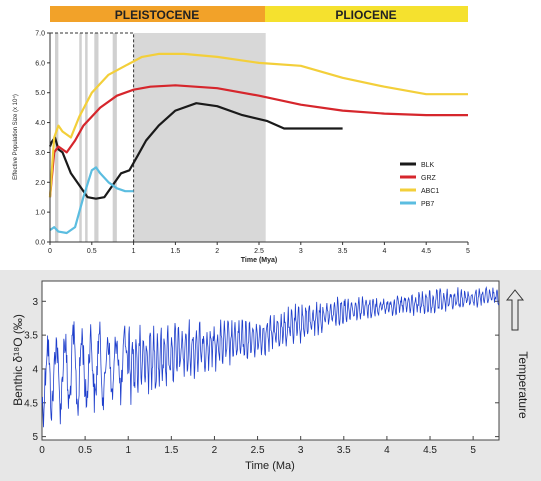 Image resolution: width=541 pixels, height=481 pixels. What do you see at coordinates (92, 137) in the screenshot?
I see `recent-window-box` at bounding box center [92, 137].